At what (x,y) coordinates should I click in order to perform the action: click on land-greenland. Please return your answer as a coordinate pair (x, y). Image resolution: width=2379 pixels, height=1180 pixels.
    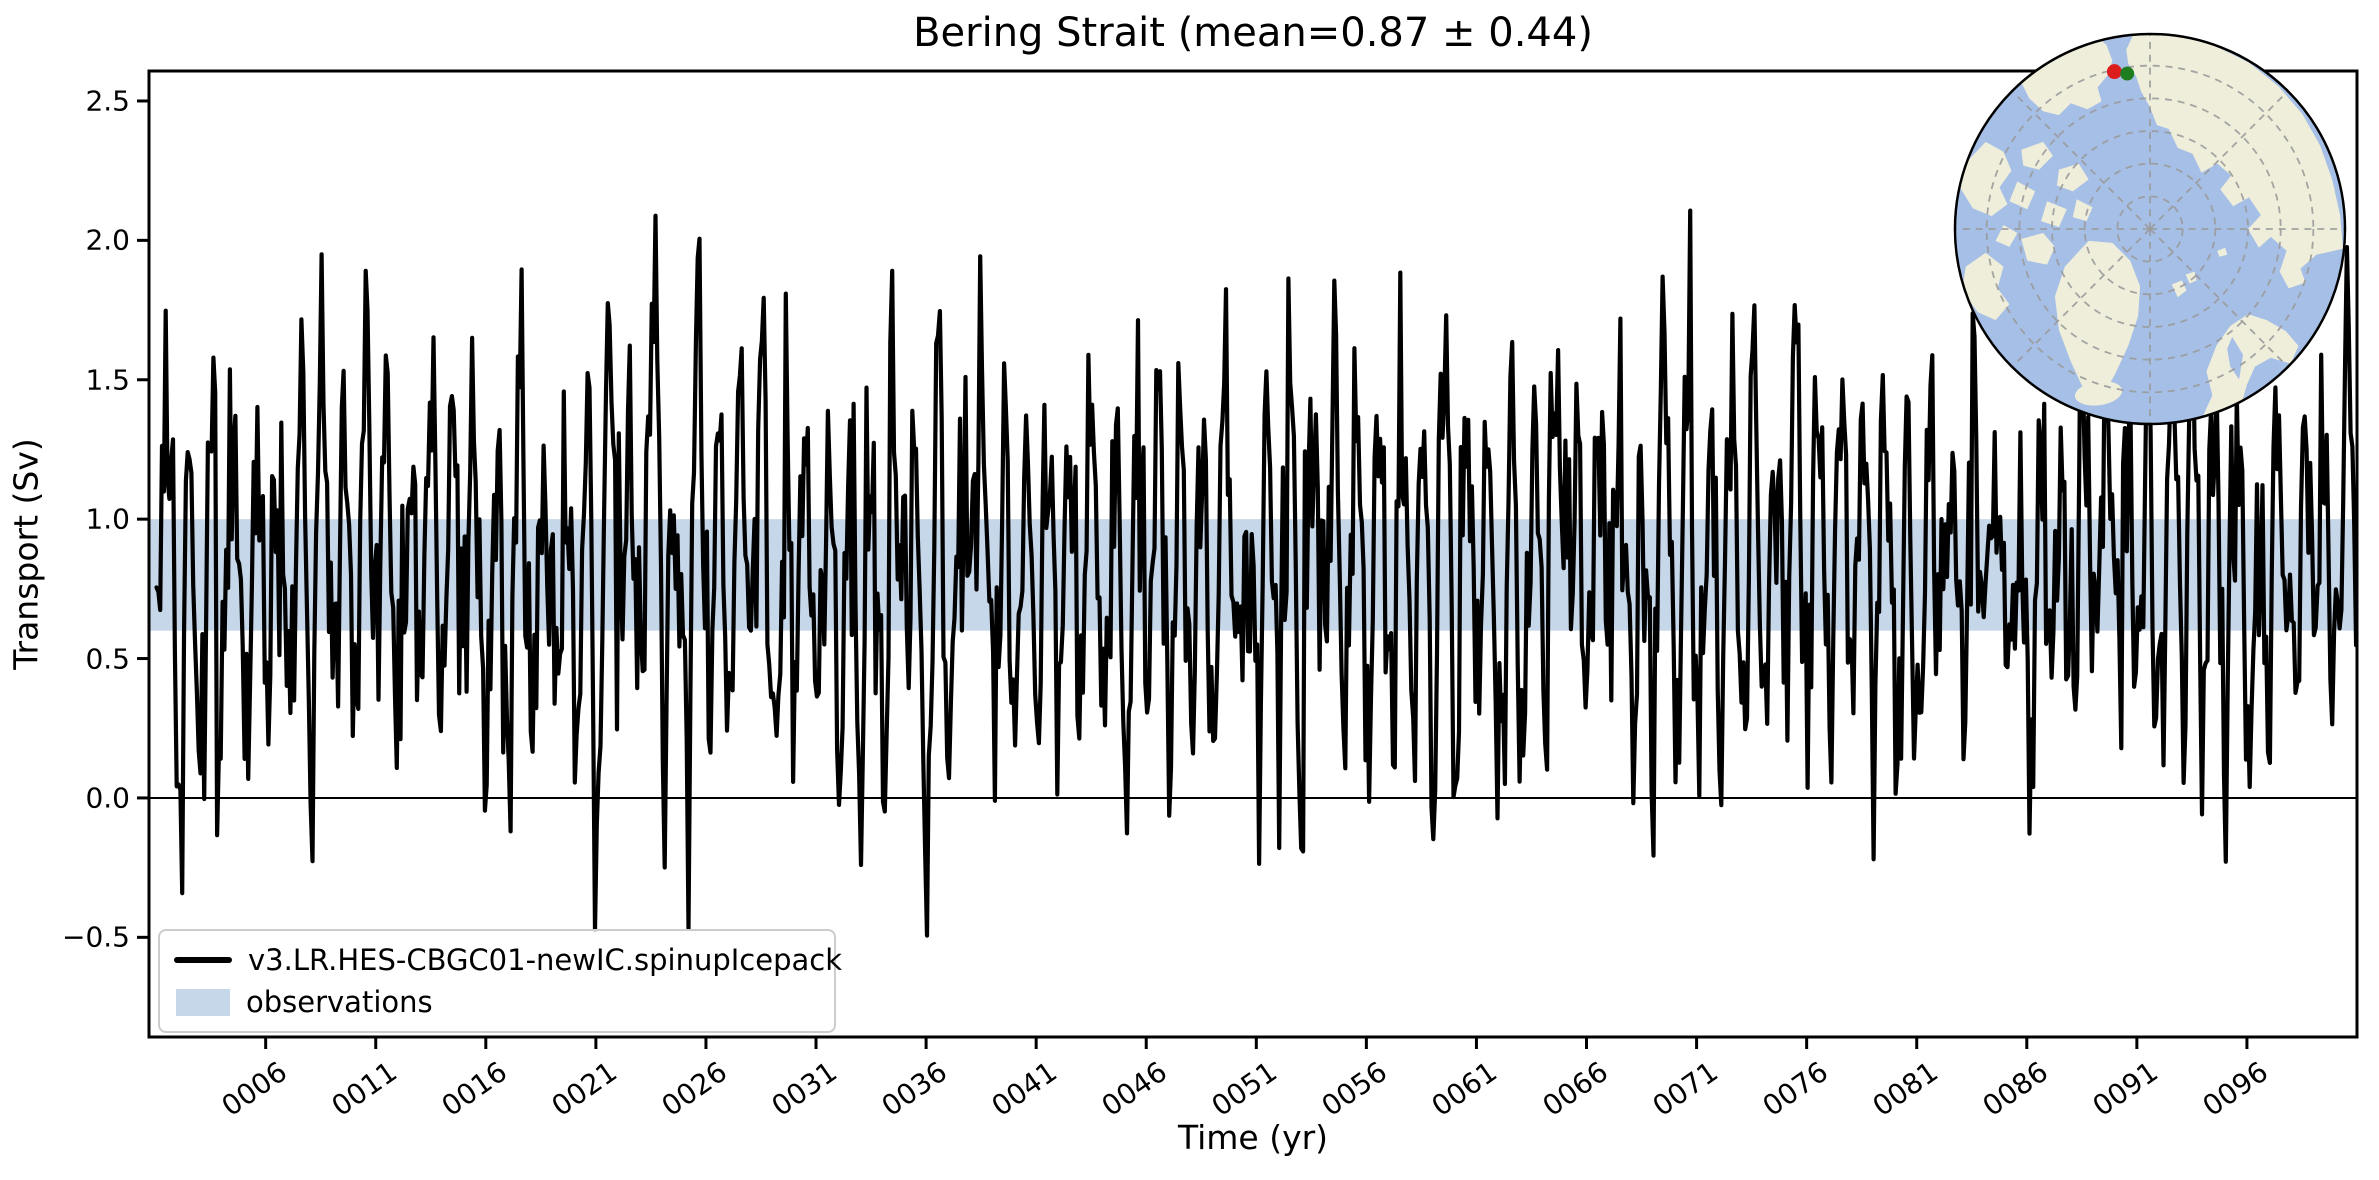
    Looking at the image, I should click on (2097, 320).